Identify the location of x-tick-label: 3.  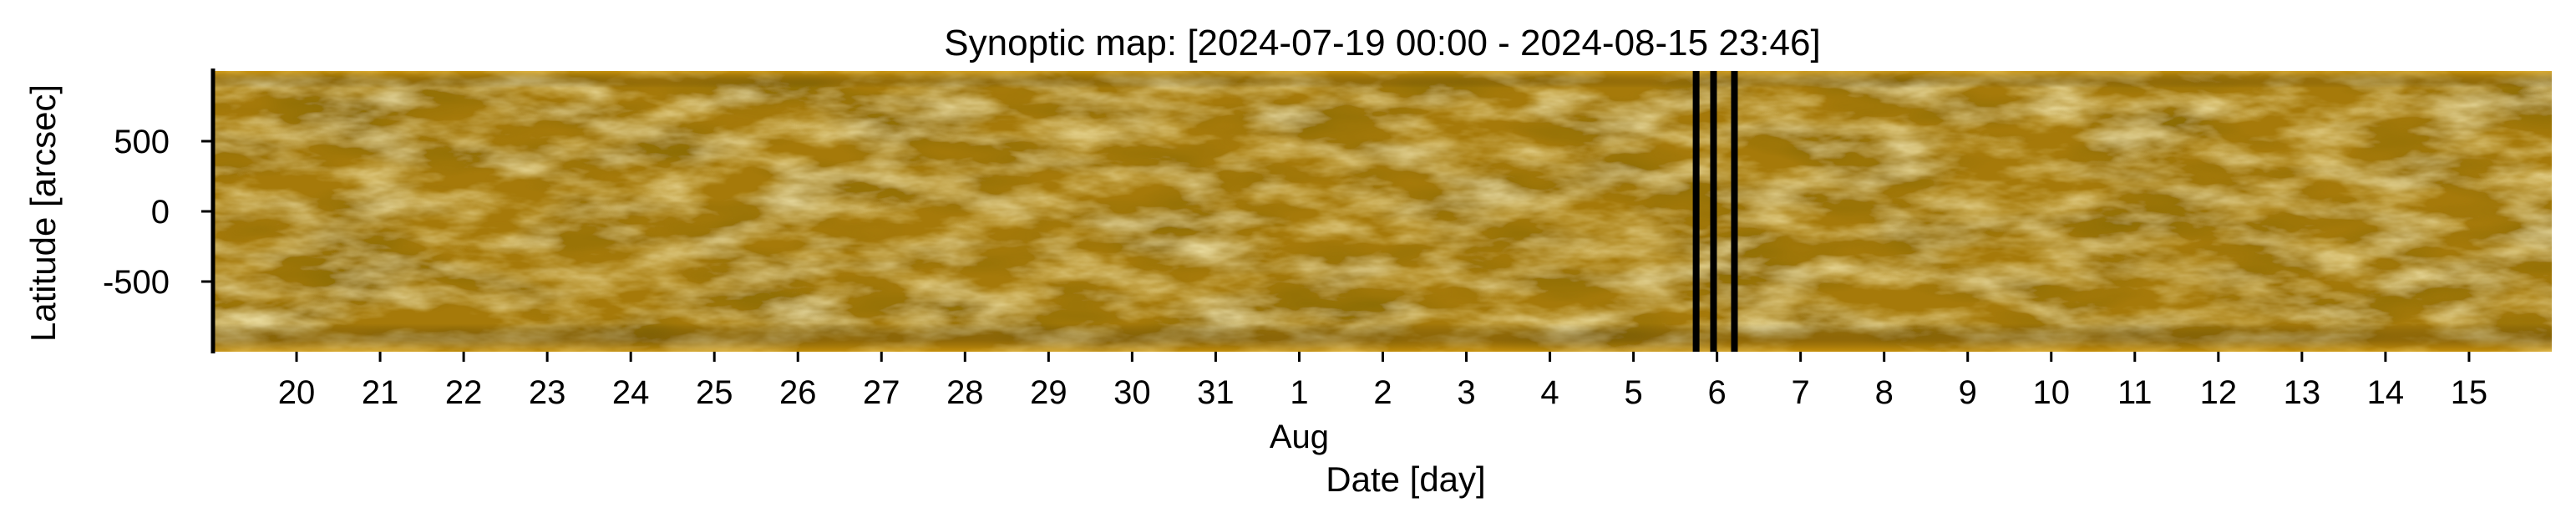
(1466, 392).